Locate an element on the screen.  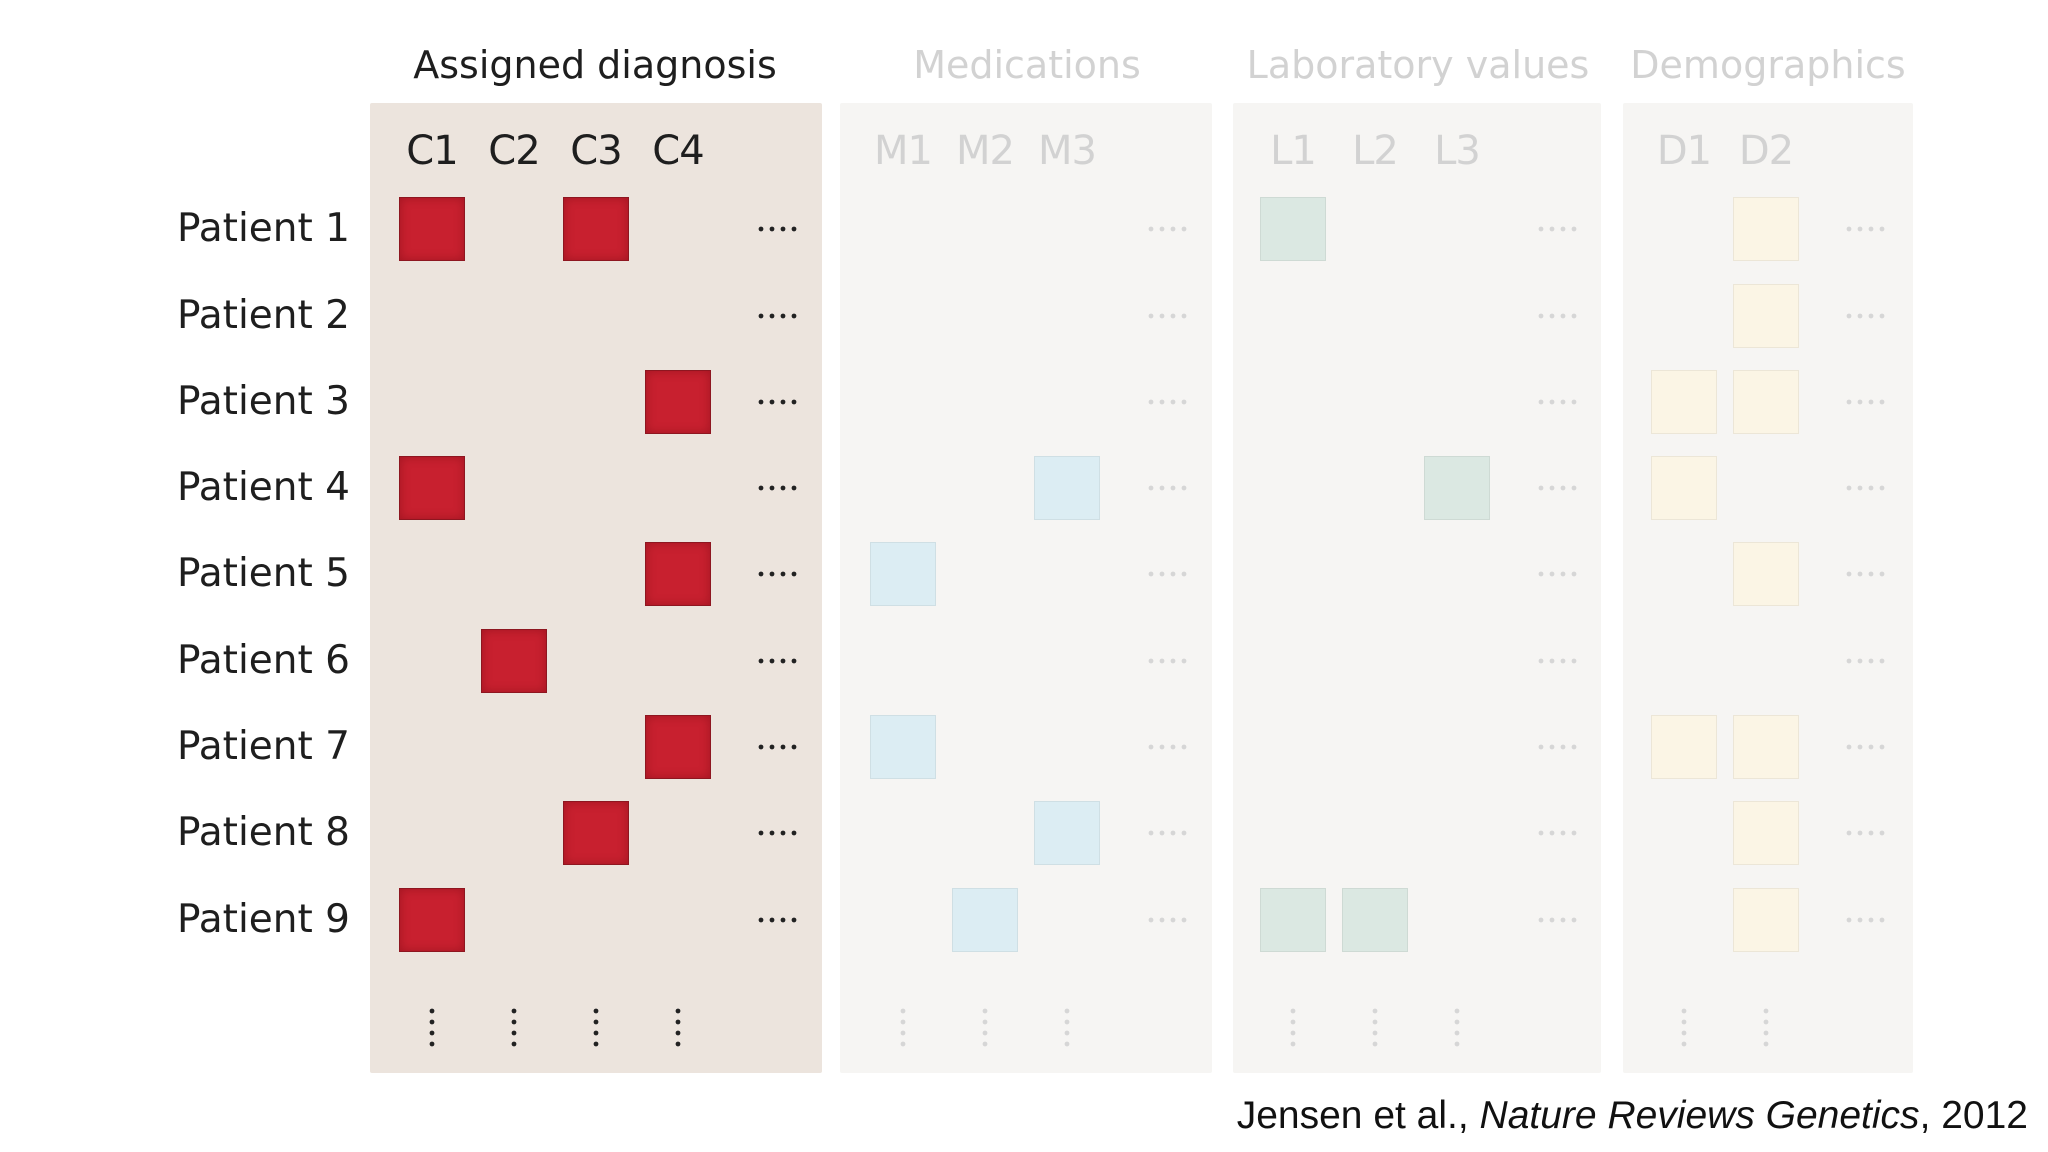
cell-patient-7-c4 is located at coordinates (678, 747).